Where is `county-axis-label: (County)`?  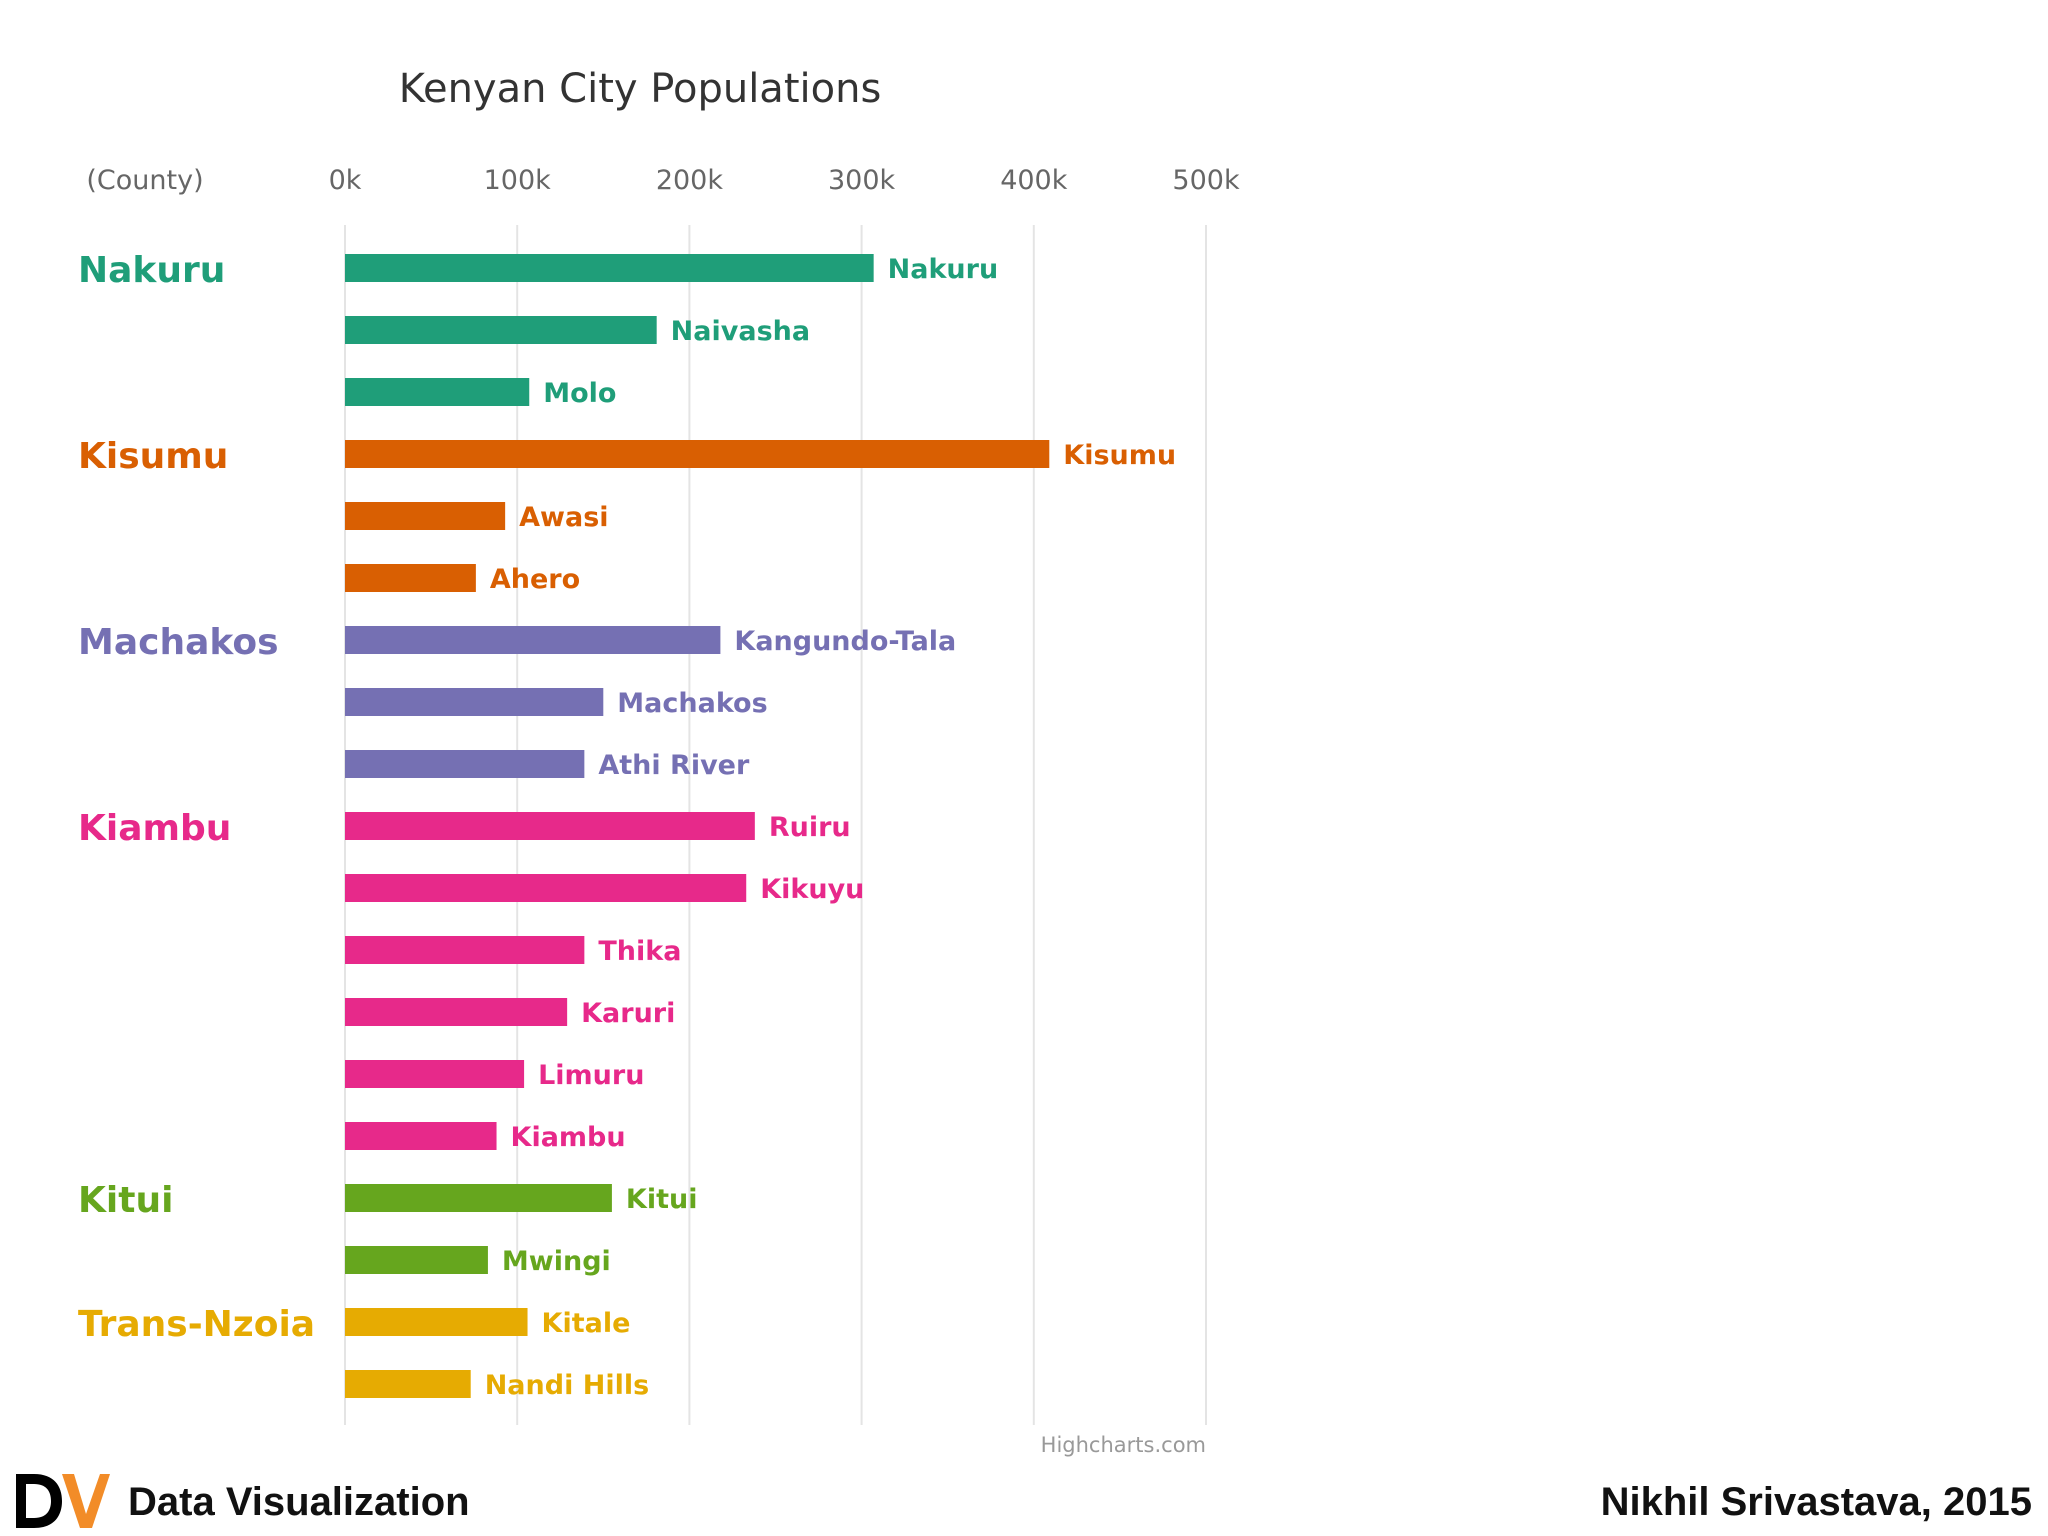 county-axis-label: (County) is located at coordinates (144, 180).